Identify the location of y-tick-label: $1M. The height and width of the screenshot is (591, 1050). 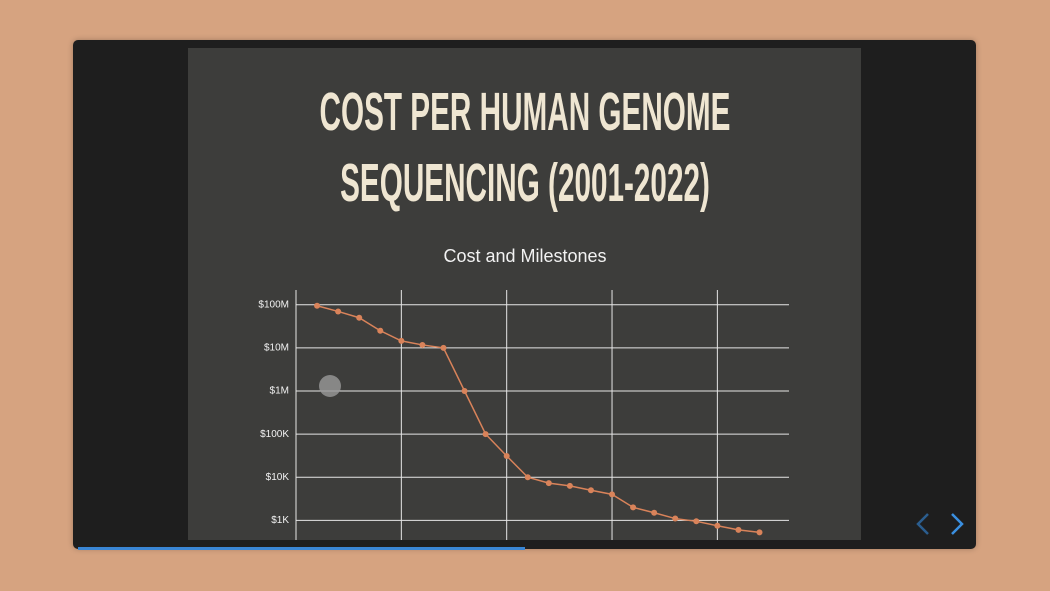
(279, 391).